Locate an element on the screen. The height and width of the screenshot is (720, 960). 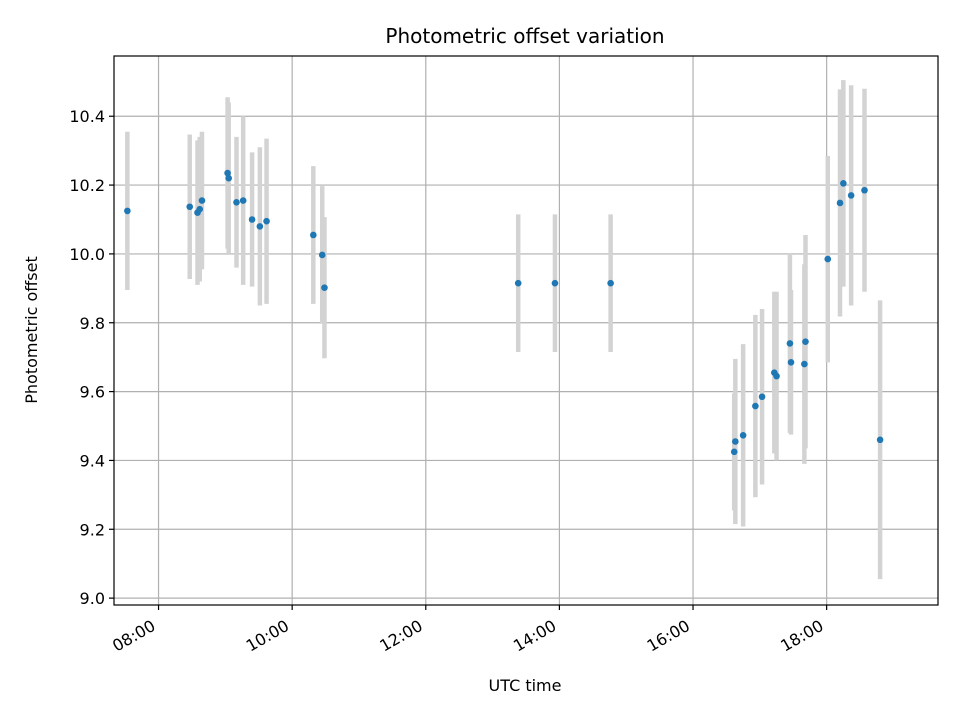
y-tick-label: 10.2 is located at coordinates (87, 185).